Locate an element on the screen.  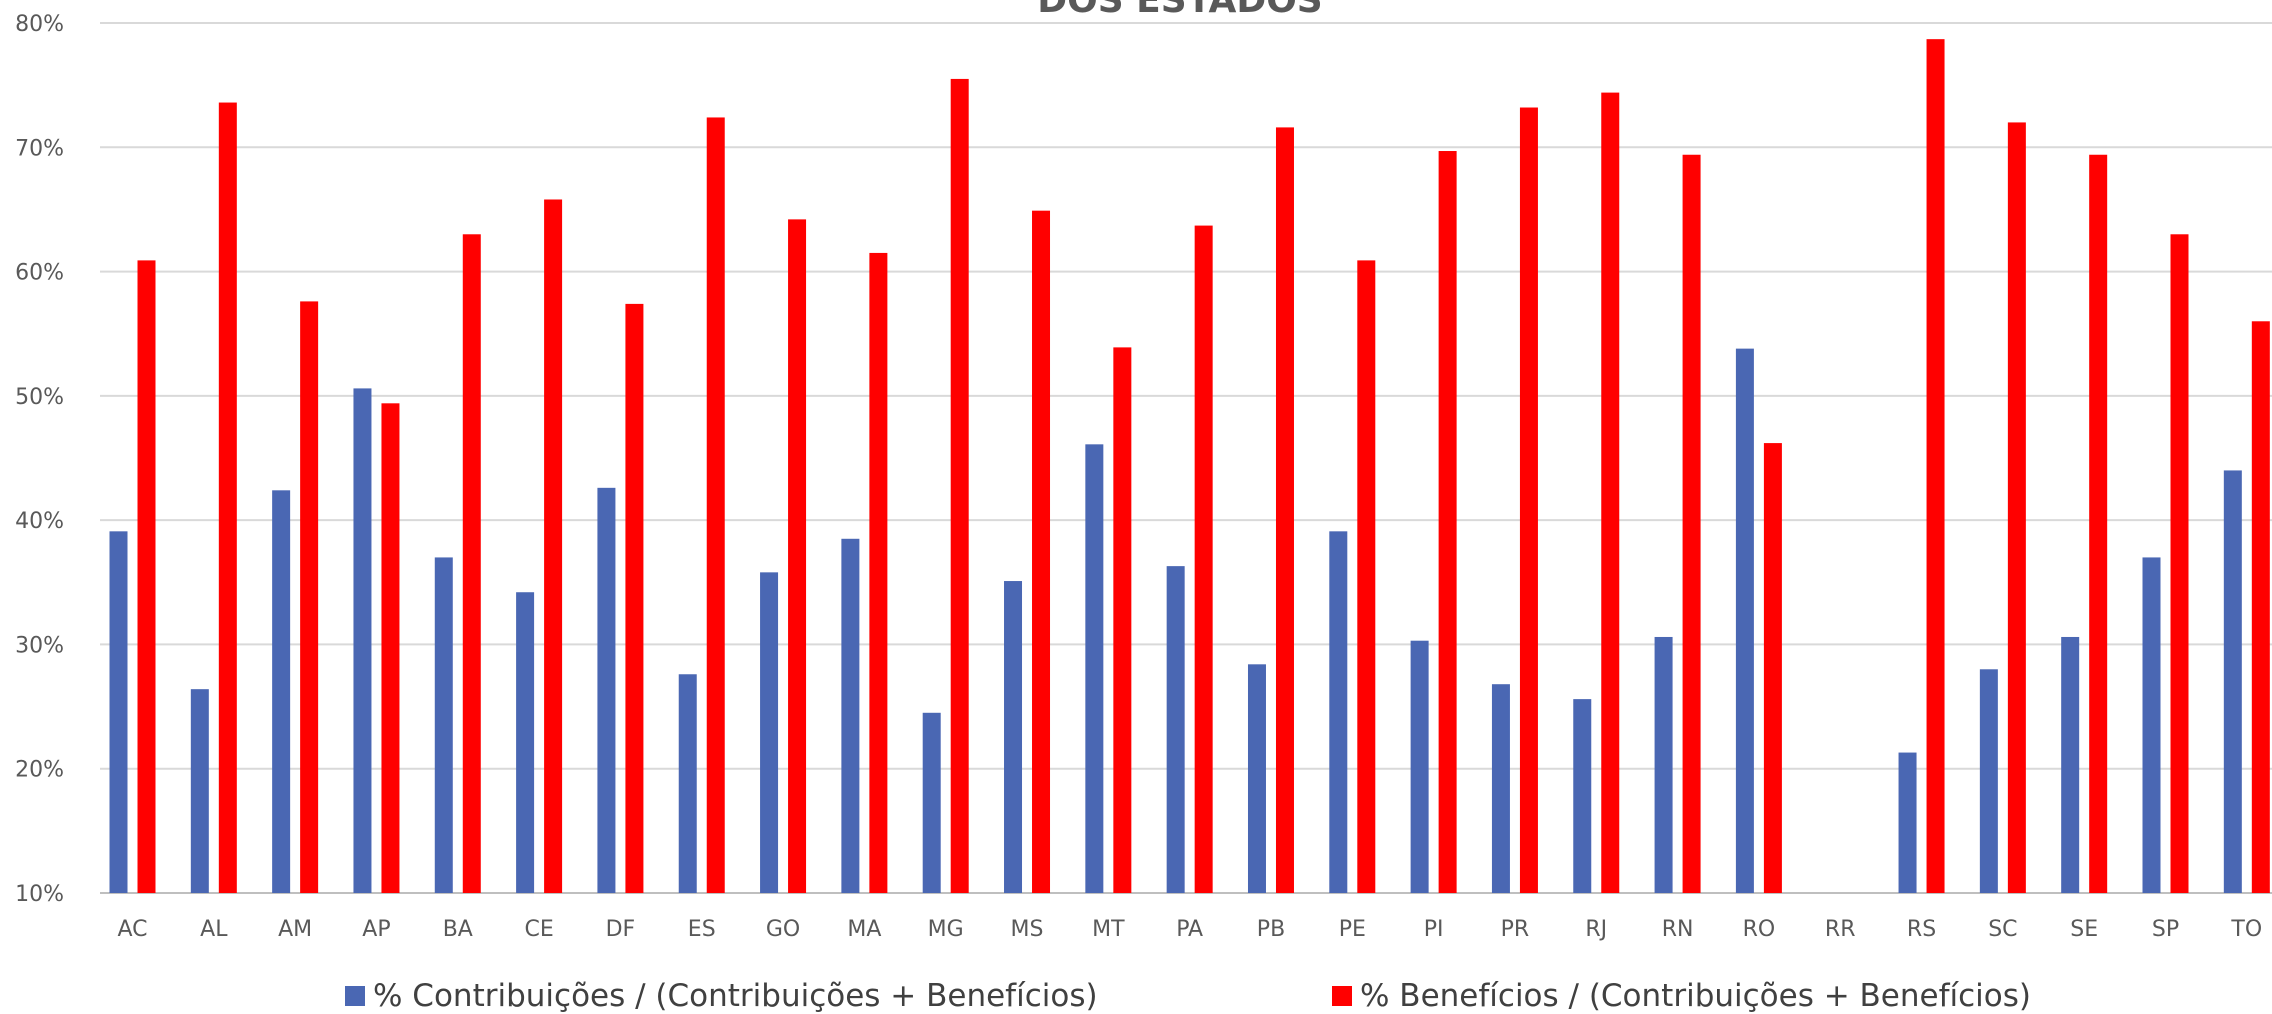
bar-beneficios-es is located at coordinates (715, 505).